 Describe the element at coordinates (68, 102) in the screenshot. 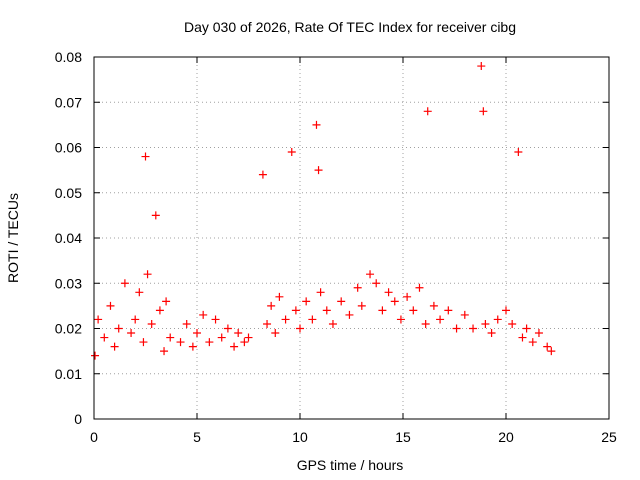

I see `y-tick-label: 0.07` at that location.